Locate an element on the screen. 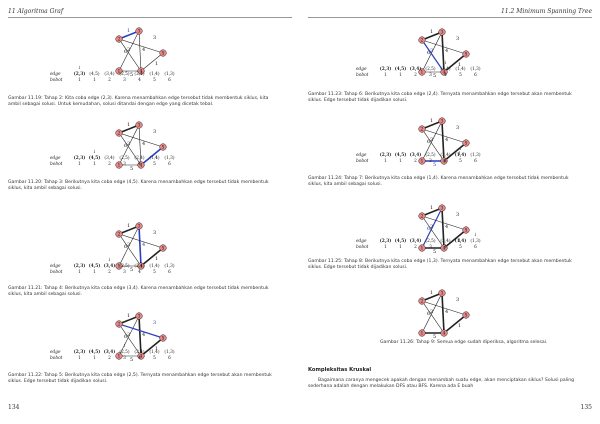 Image resolution: width=600 pixels, height=424 pixels. section-title: Kompleksitas Kruskal is located at coordinates (340, 370).